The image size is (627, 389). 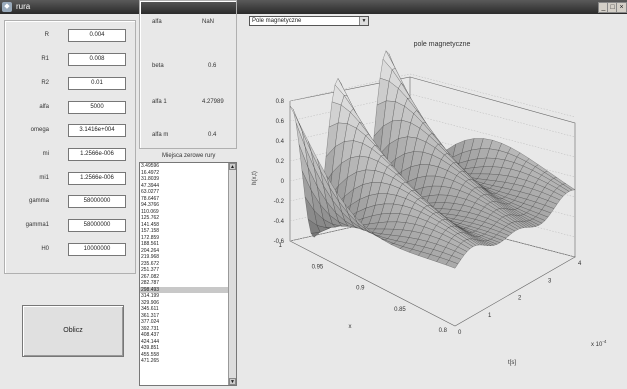 What do you see at coordinates (150, 211) in the screenshot?
I see `list-item: 110.069` at bounding box center [150, 211].